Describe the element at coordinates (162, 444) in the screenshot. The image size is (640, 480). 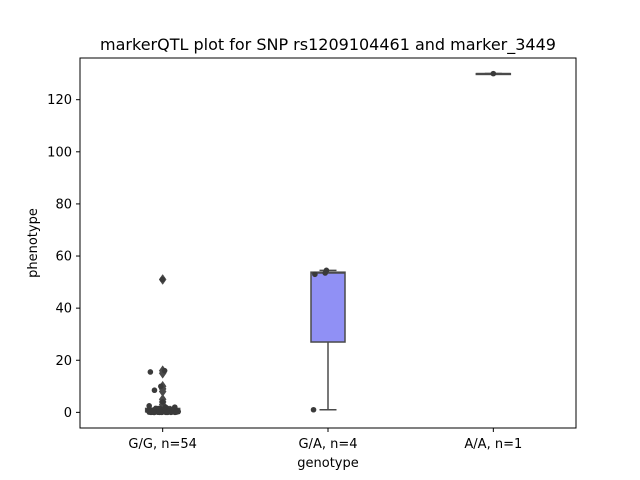
I see `x-tick-label: G/G, n=54` at that location.